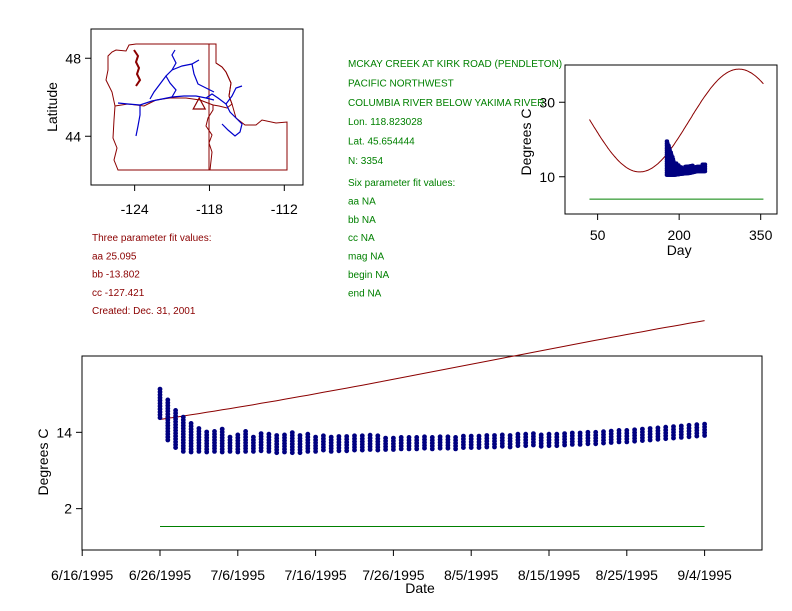 The height and width of the screenshot is (611, 792). I want to click on day-x-tick-label: 200, so click(679, 235).